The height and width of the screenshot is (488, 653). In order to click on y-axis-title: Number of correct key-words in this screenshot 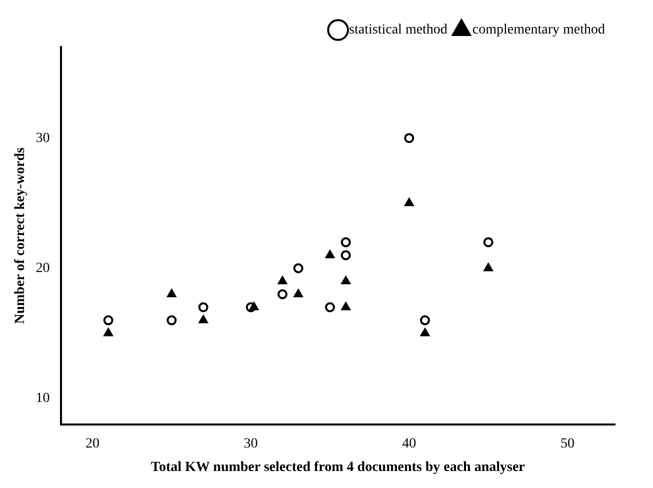, I will do `click(20, 235)`.